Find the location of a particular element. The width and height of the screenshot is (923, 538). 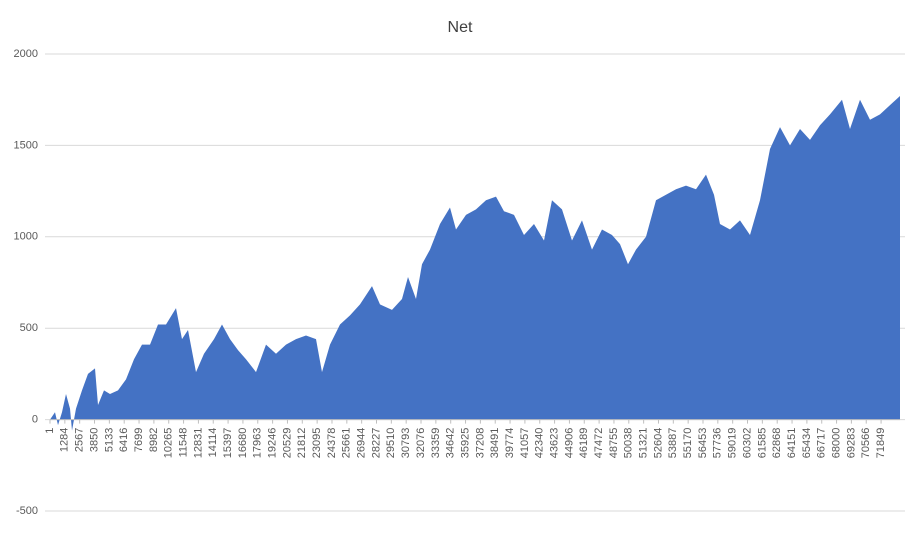

x-tick-label: 34642 is located at coordinates (451, 443).